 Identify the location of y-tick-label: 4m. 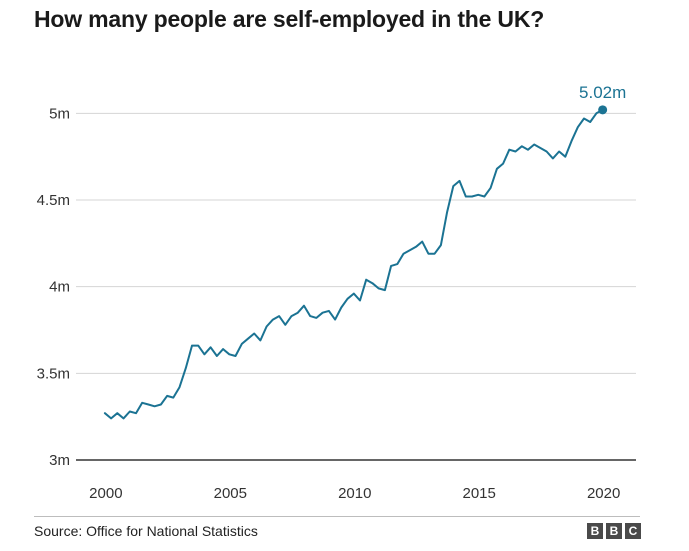
(59, 287).